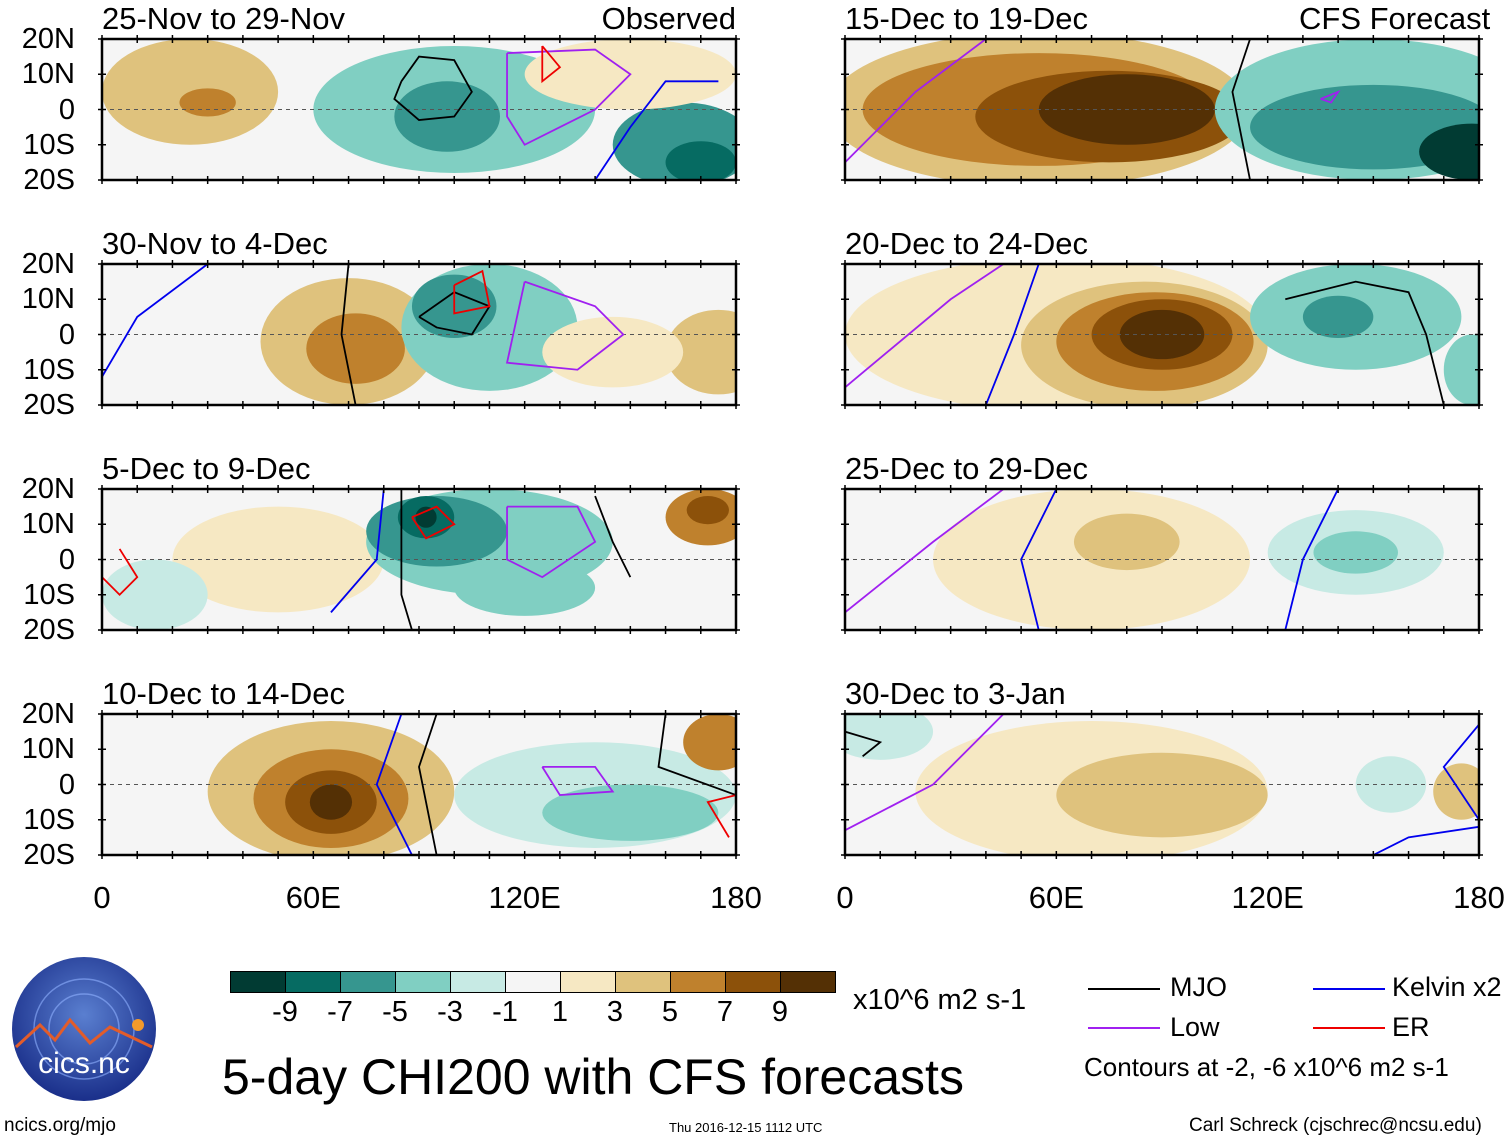 This screenshot has height=1142, width=1510. What do you see at coordinates (668, 18) in the screenshot?
I see `panel-tag: Observed` at bounding box center [668, 18].